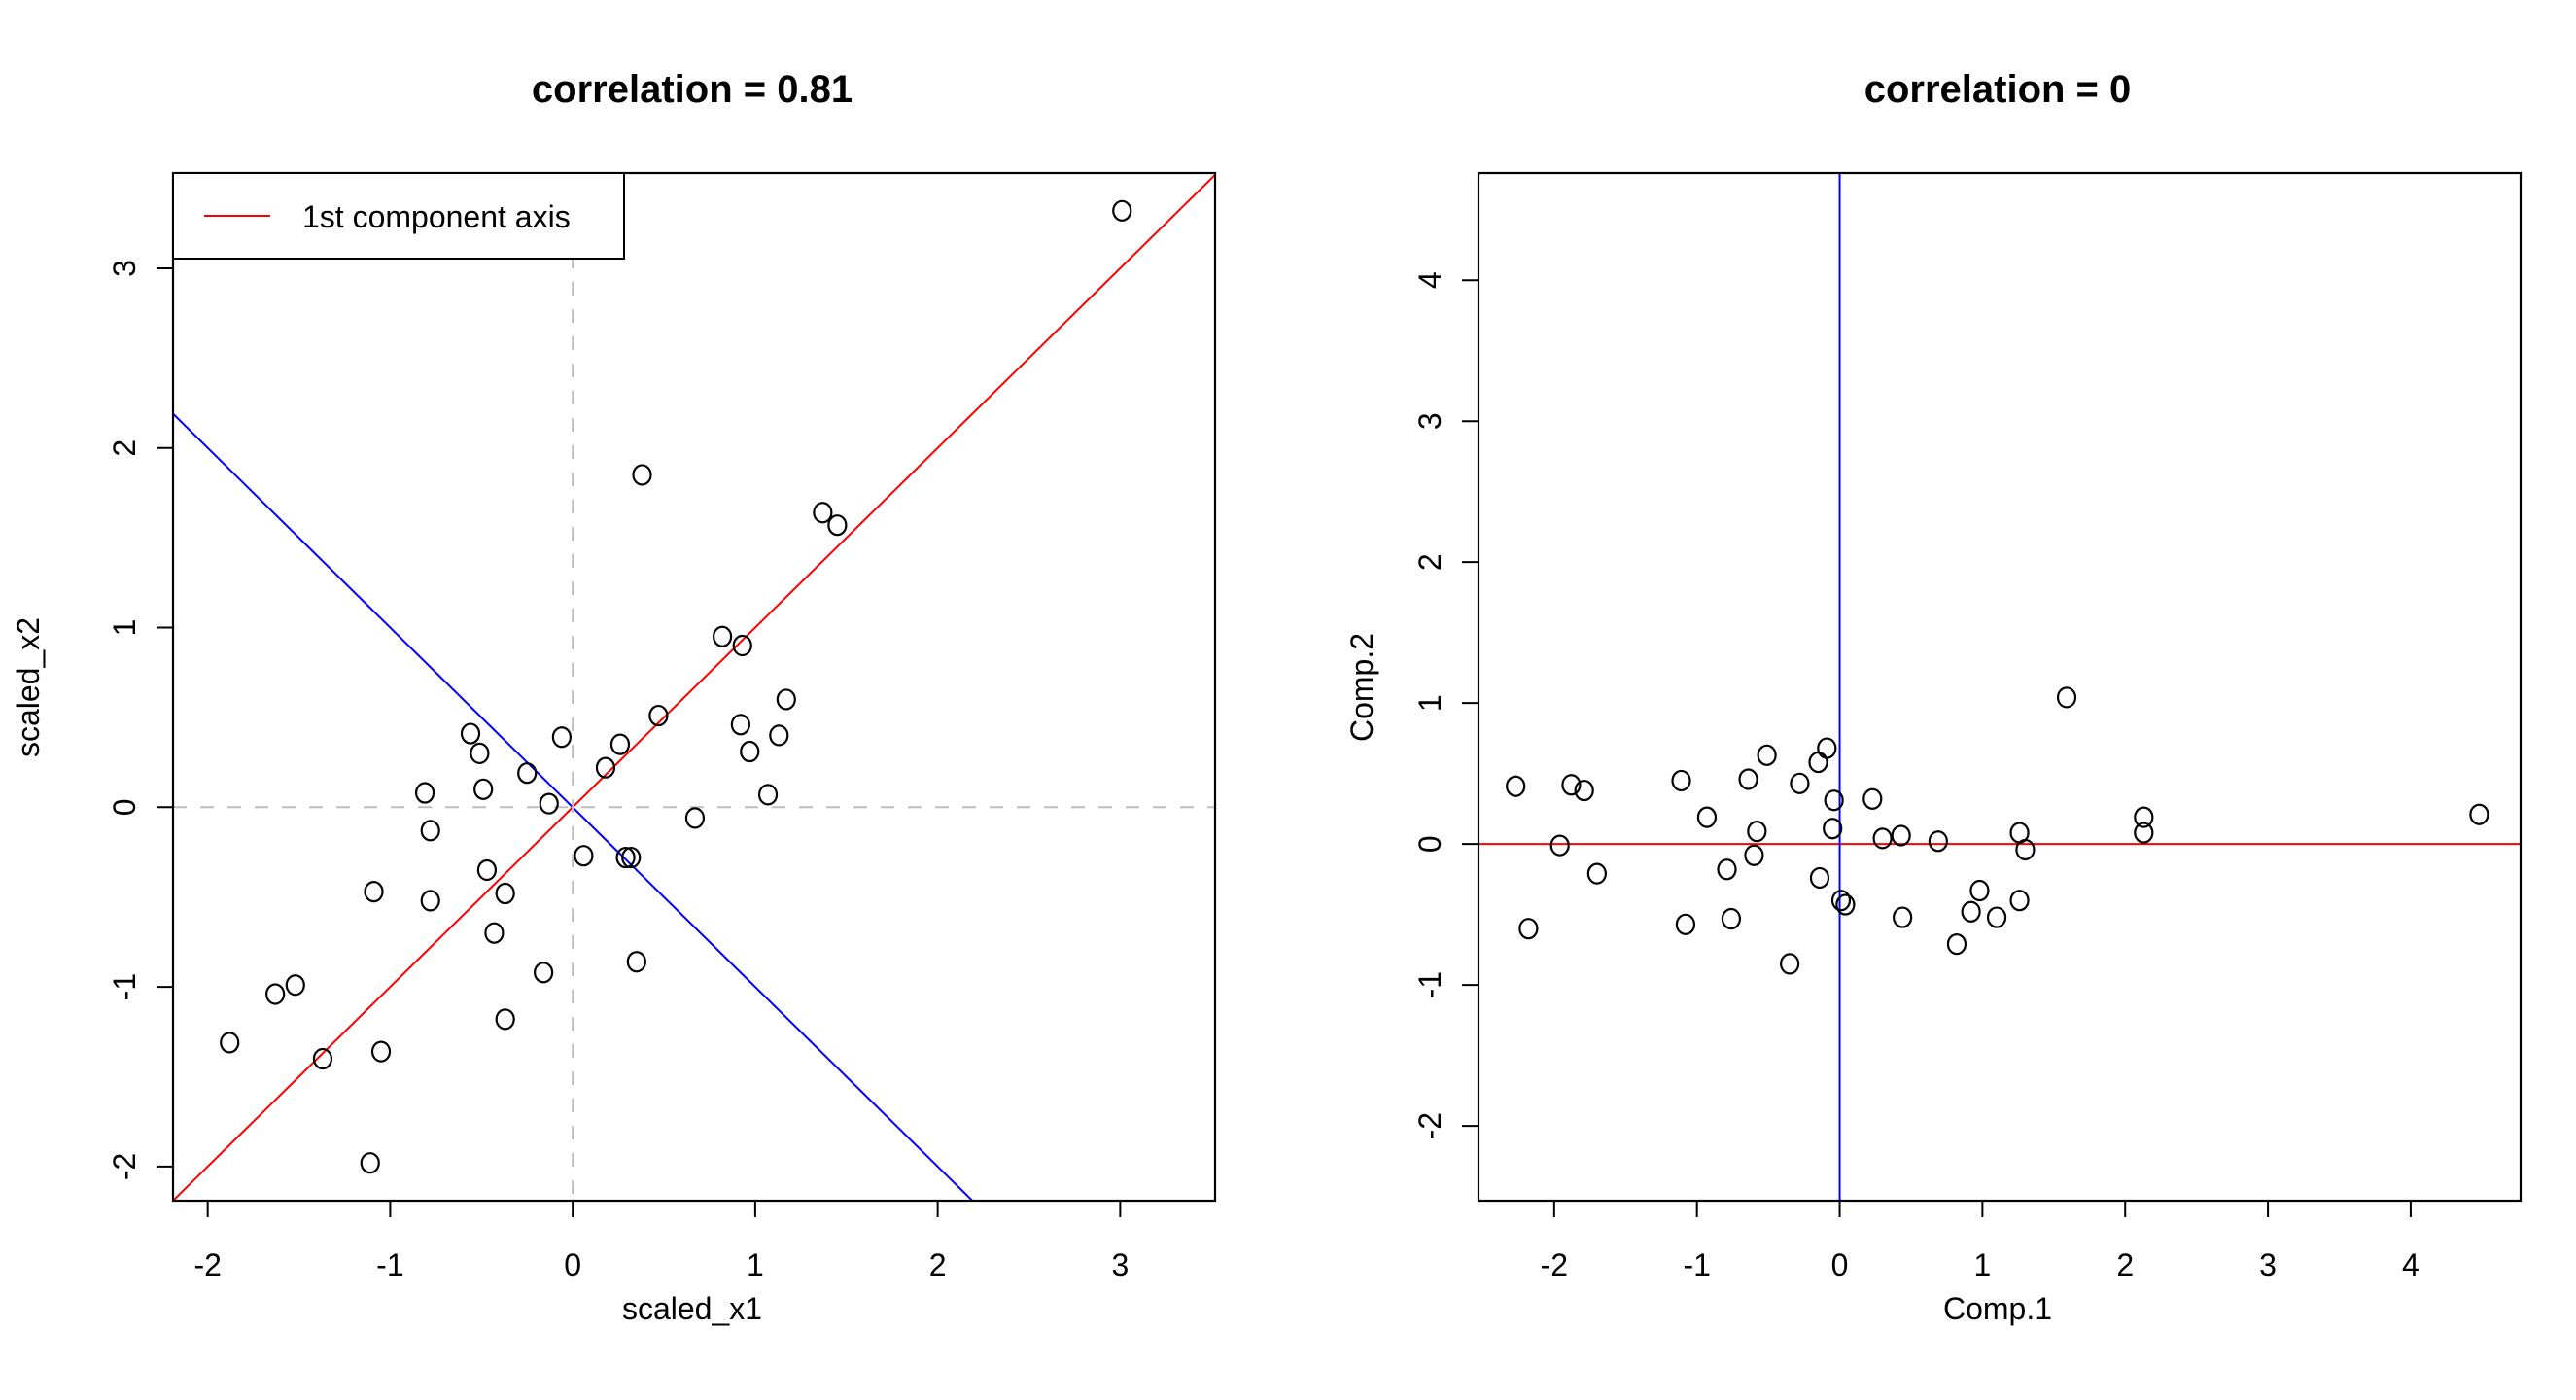 This screenshot has width=2576, height=1400. Describe the element at coordinates (28, 687) in the screenshot. I see `y-axis-label: scaled_x2` at that location.